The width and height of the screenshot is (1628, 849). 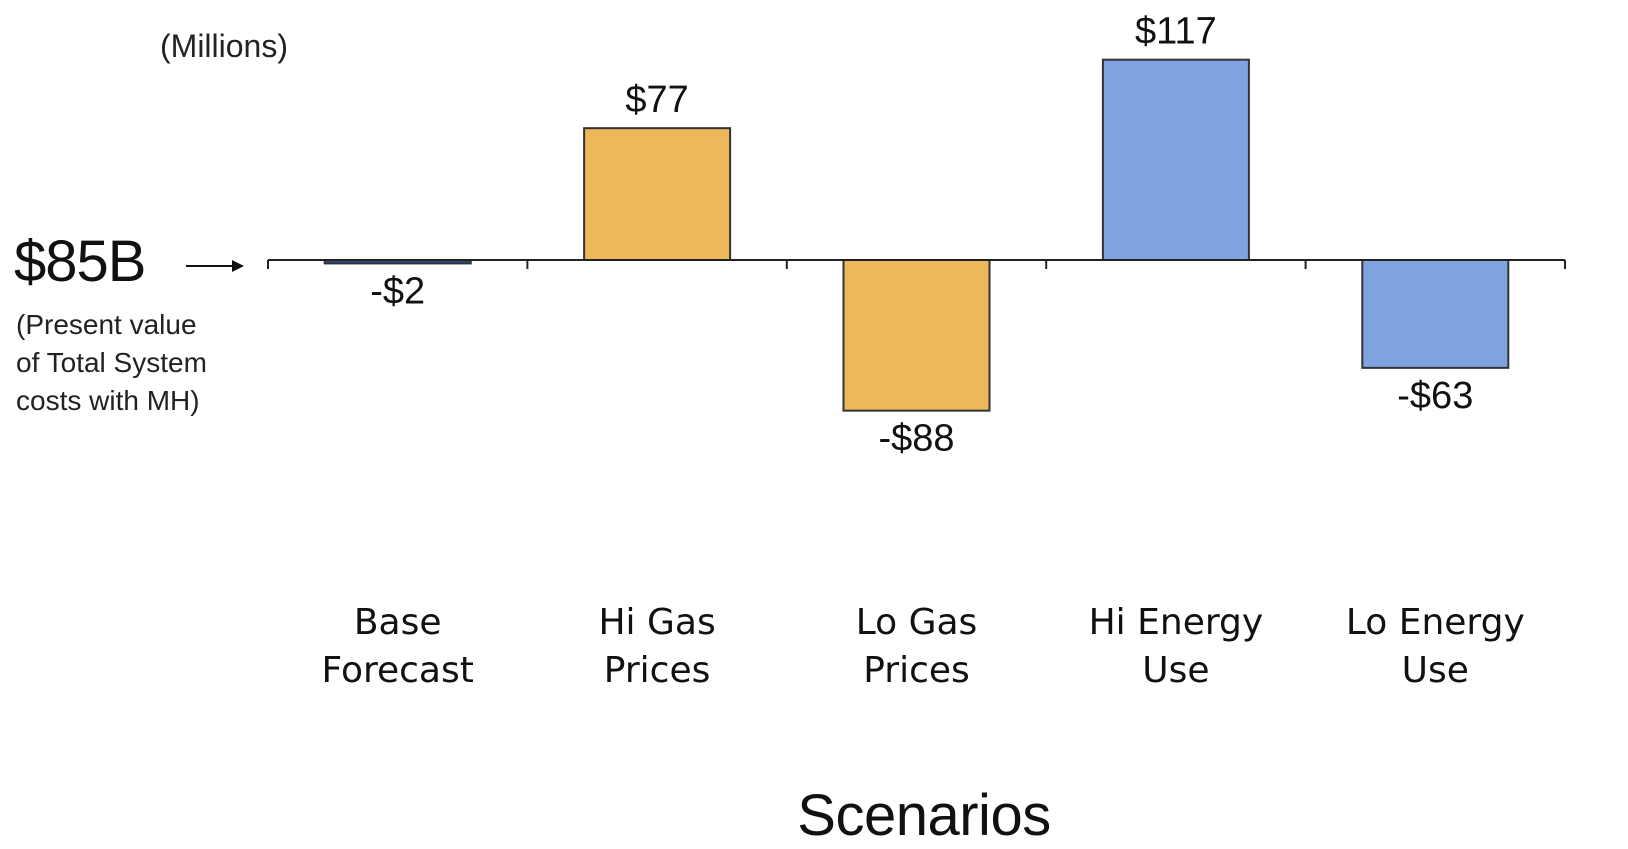 What do you see at coordinates (1176, 622) in the screenshot?
I see `category-tick-label: Hi Energy` at bounding box center [1176, 622].